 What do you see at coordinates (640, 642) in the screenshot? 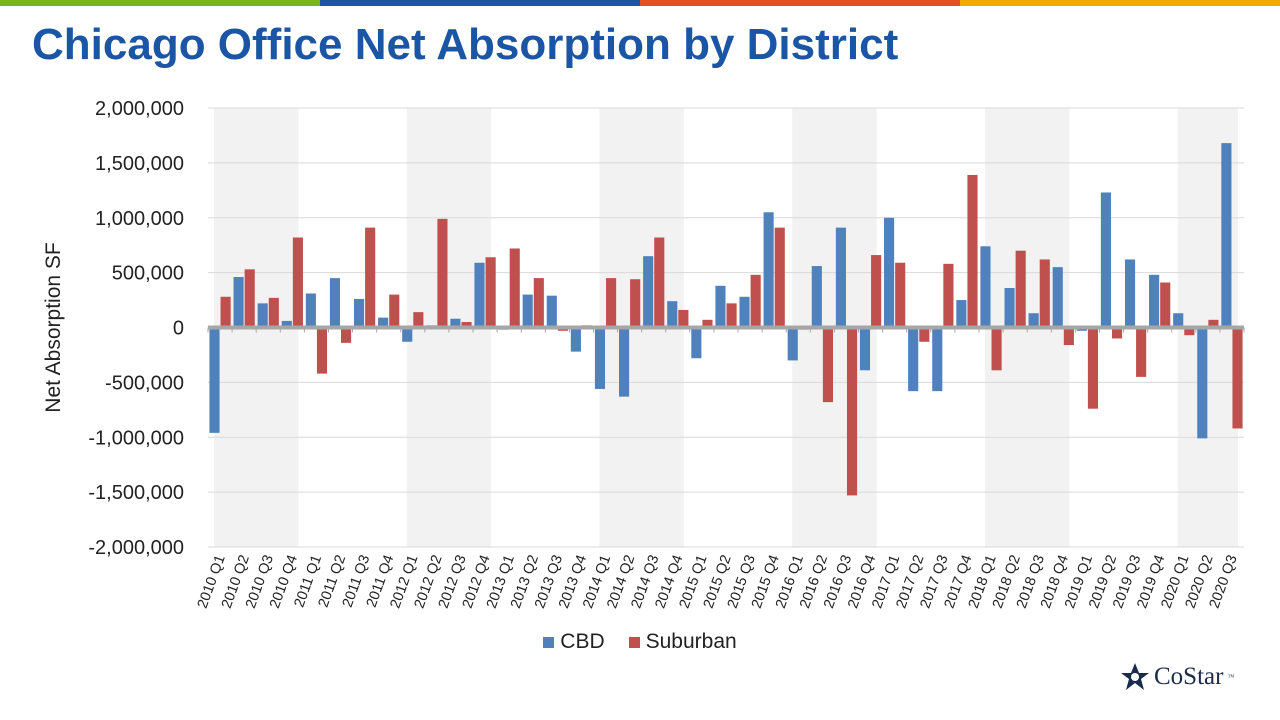
I see `chart-legend: CBD Suburban` at bounding box center [640, 642].